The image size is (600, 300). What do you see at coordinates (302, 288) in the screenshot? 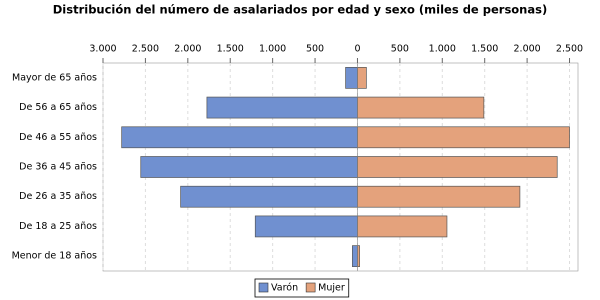
I see `legend-box` at bounding box center [302, 288].